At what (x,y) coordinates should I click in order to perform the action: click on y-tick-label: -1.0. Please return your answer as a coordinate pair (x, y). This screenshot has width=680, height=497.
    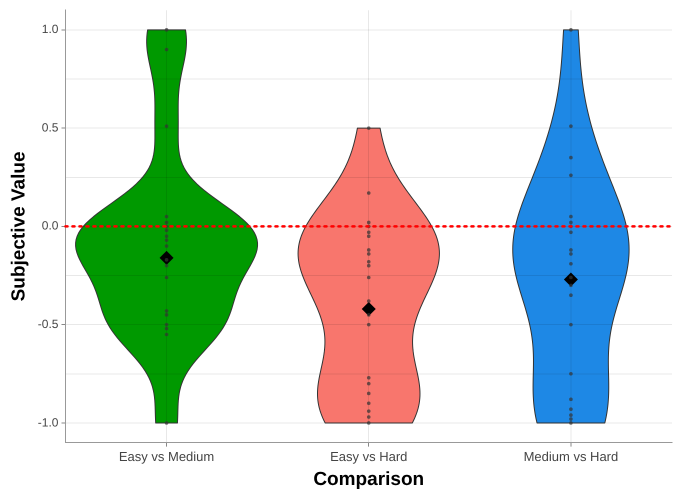
    Looking at the image, I should click on (48, 422).